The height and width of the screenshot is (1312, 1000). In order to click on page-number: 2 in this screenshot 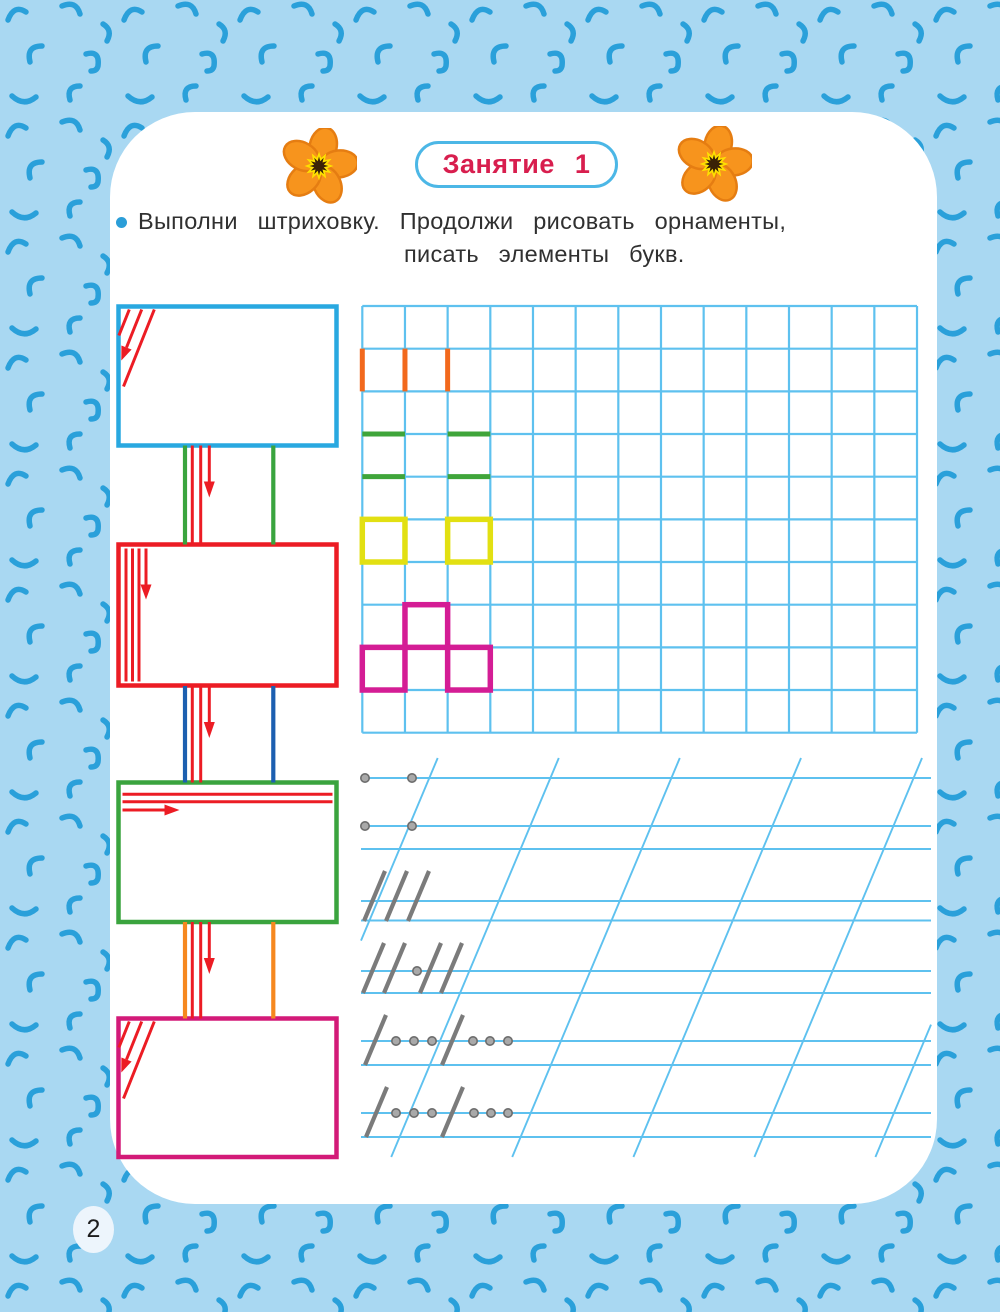, I will do `click(93, 1229)`.